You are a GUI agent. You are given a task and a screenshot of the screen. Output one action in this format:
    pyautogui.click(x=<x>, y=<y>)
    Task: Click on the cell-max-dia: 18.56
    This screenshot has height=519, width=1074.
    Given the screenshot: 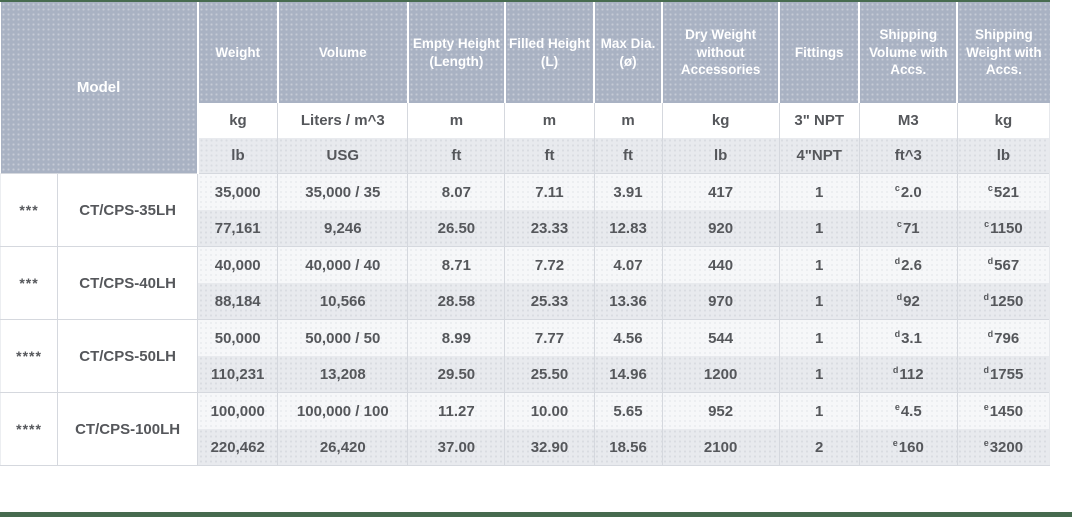 What is the action you would take?
    pyautogui.click(x=628, y=447)
    